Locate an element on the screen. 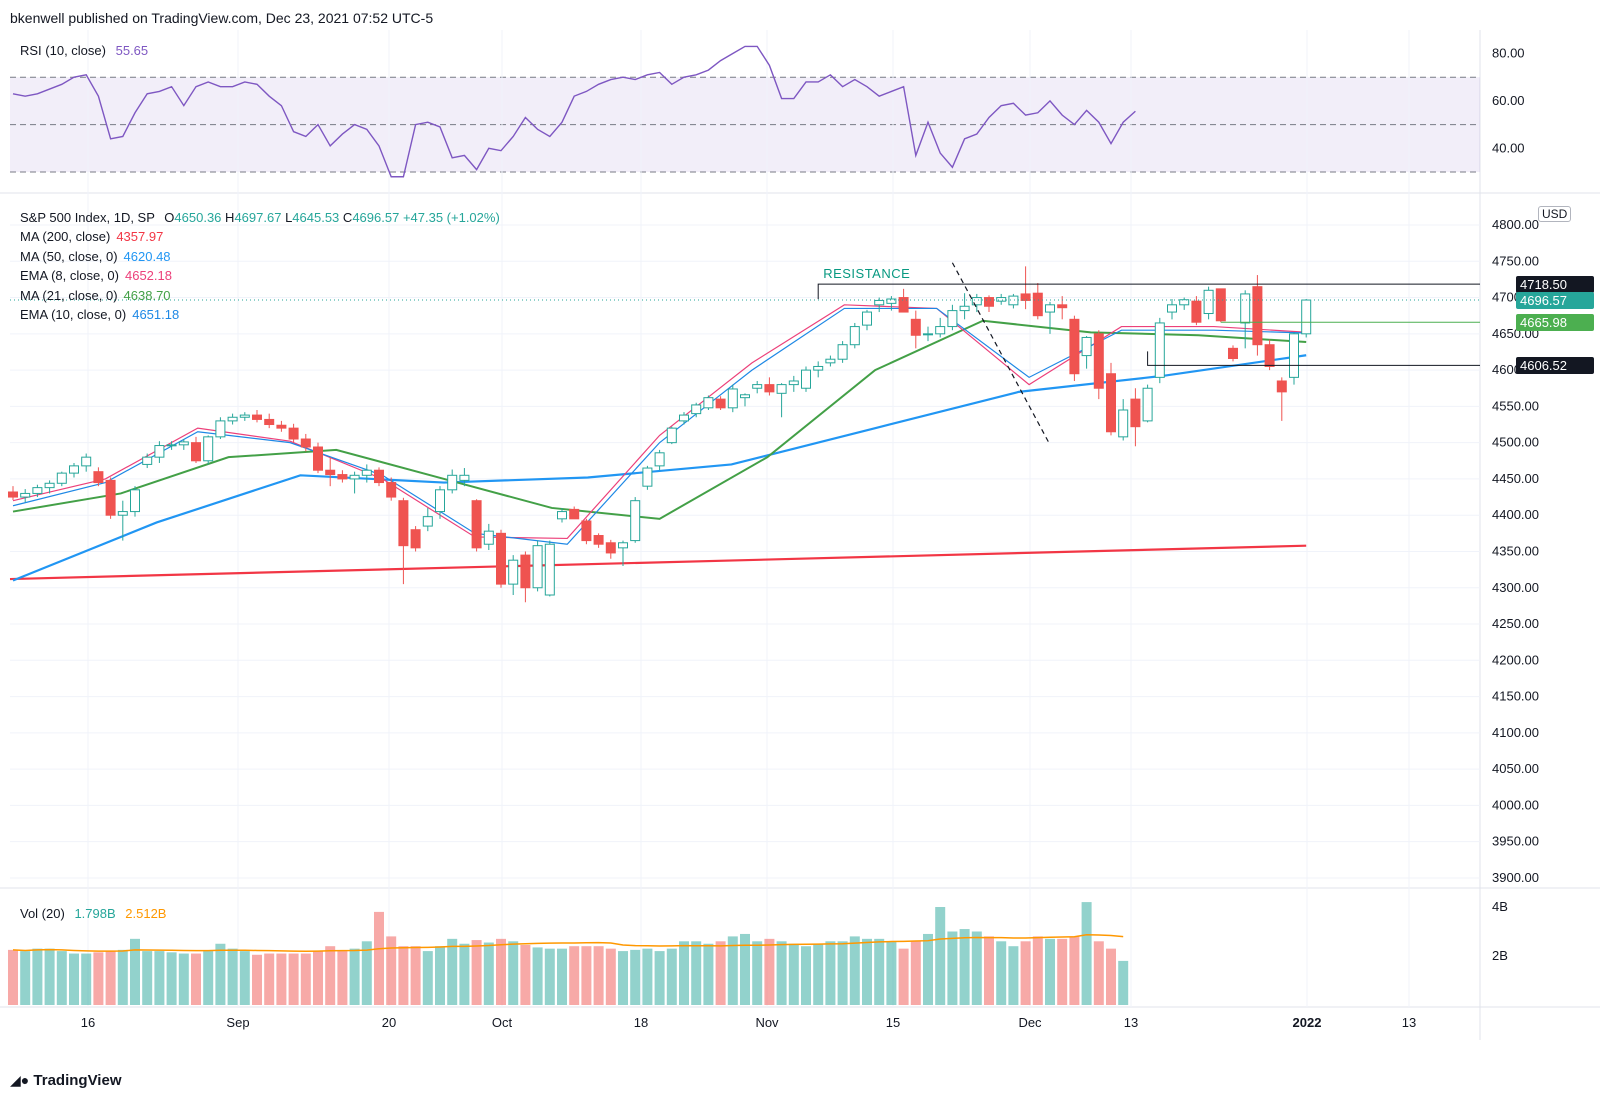 This screenshot has width=1600, height=1100. trend-line is located at coordinates (1001, 354).